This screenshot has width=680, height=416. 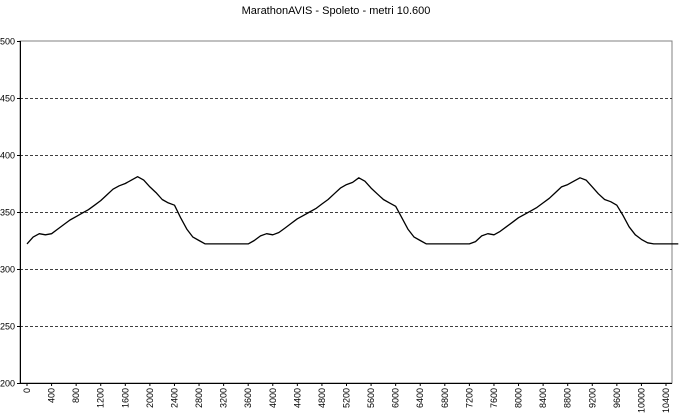 What do you see at coordinates (27, 390) in the screenshot?
I see `x-tick-label: 0` at bounding box center [27, 390].